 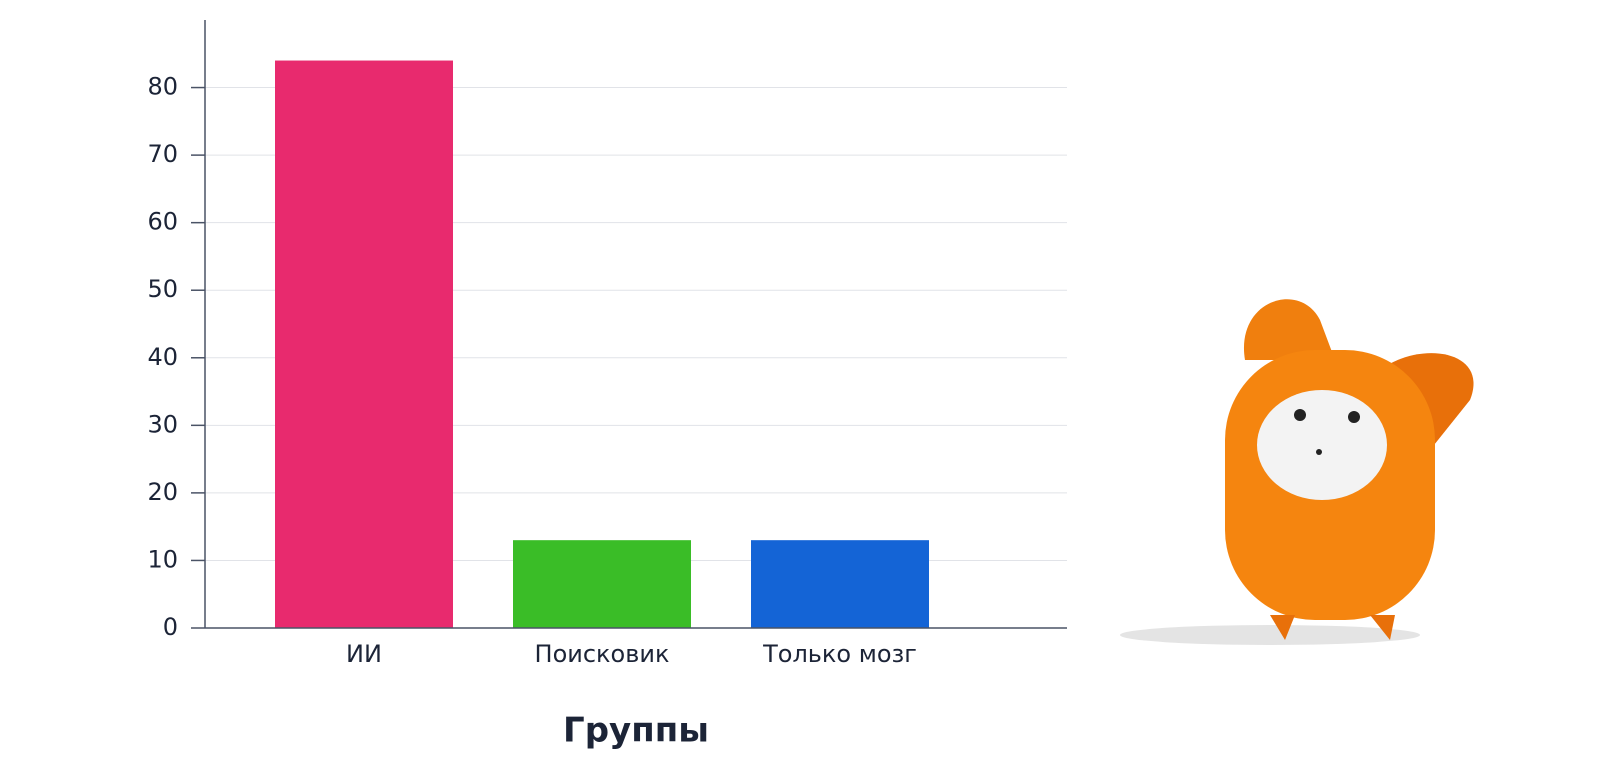 What do you see at coordinates (162, 357) in the screenshot?
I see `y-tick-label: 40` at bounding box center [162, 357].